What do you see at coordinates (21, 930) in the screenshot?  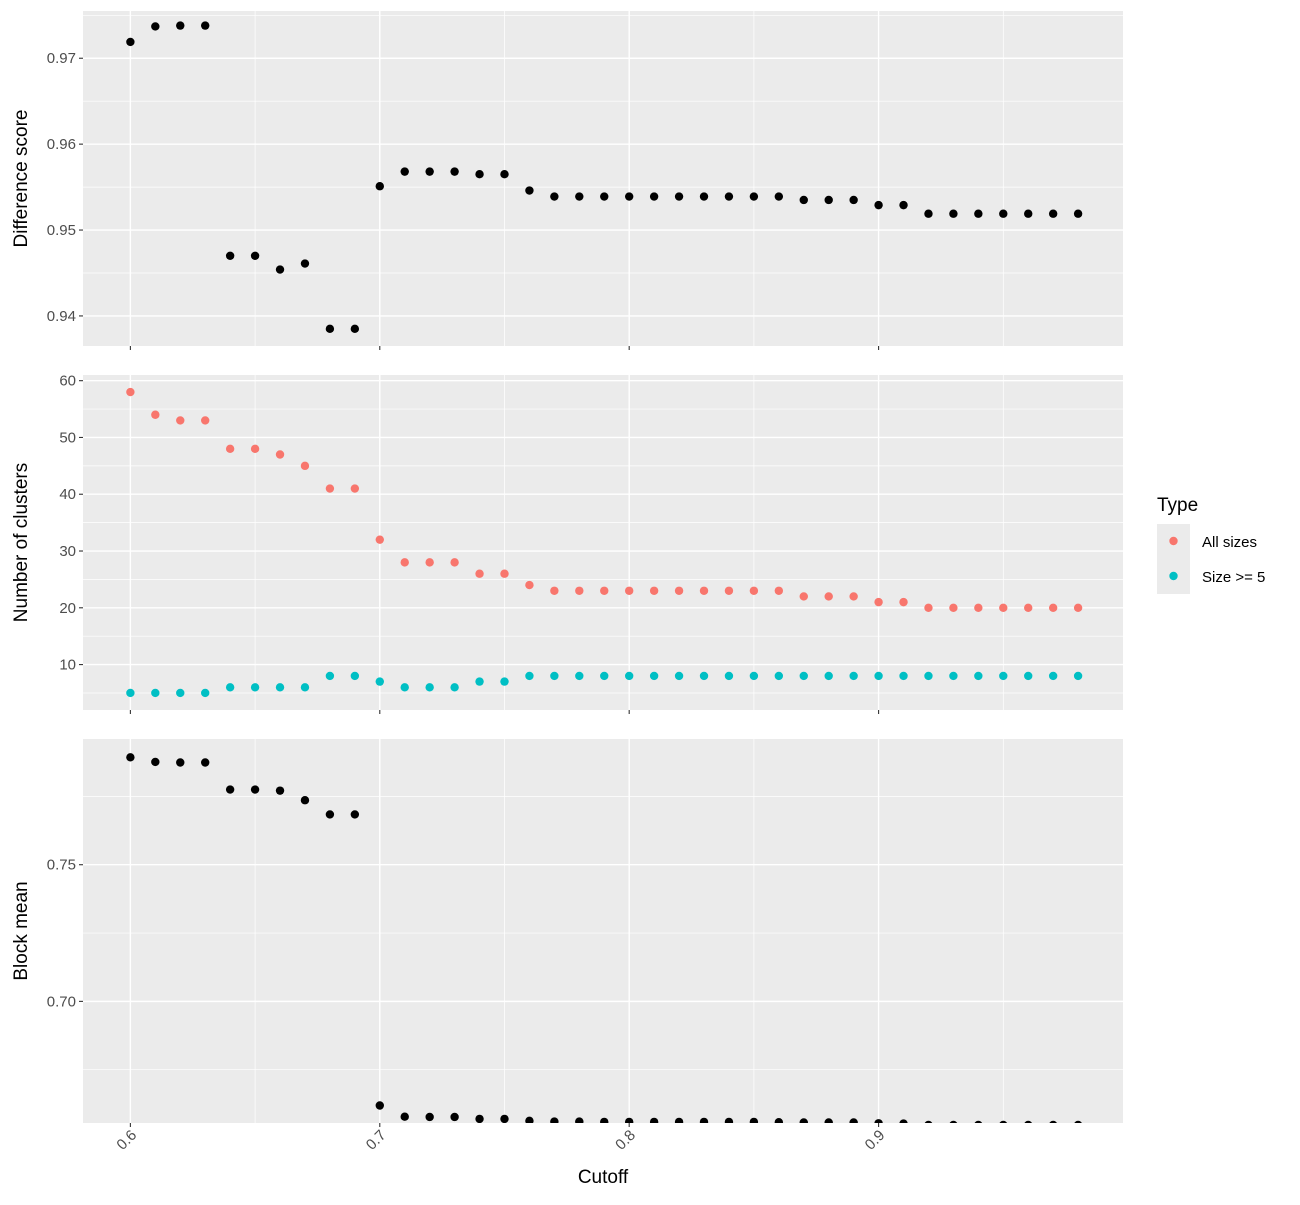 I see `y-axis-title: Block mean` at bounding box center [21, 930].